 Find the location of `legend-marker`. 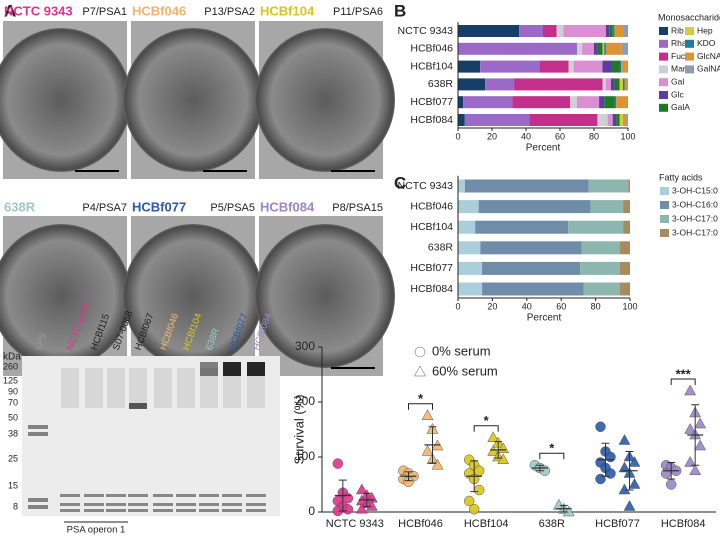

legend-marker is located at coordinates (420, 352).